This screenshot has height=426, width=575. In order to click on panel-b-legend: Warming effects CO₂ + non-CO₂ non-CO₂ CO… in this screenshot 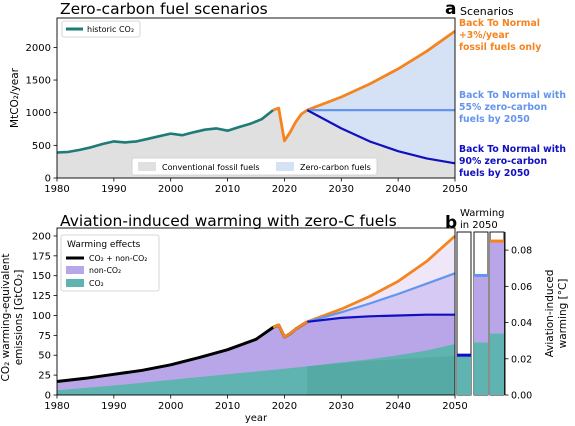, I will do `click(110, 263)`.